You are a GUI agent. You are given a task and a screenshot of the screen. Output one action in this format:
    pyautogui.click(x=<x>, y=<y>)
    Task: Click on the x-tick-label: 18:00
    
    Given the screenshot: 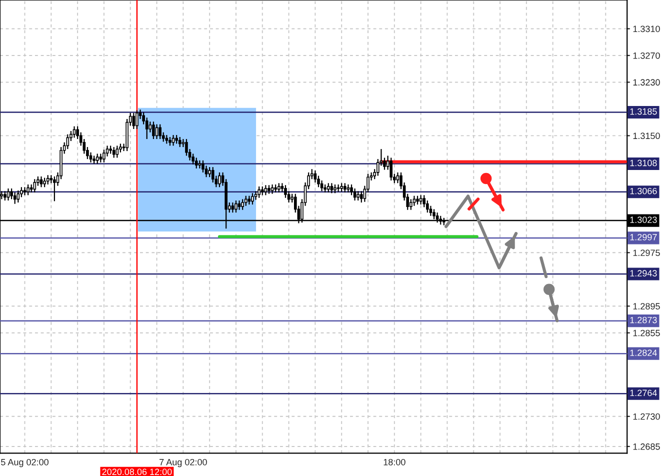 What is the action you would take?
    pyautogui.click(x=395, y=462)
    